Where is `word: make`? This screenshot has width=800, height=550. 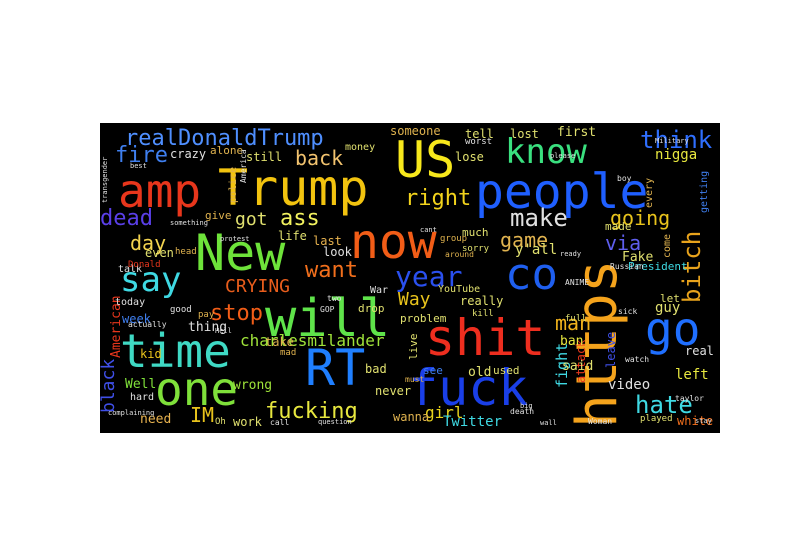
word: make is located at coordinates (539, 218).